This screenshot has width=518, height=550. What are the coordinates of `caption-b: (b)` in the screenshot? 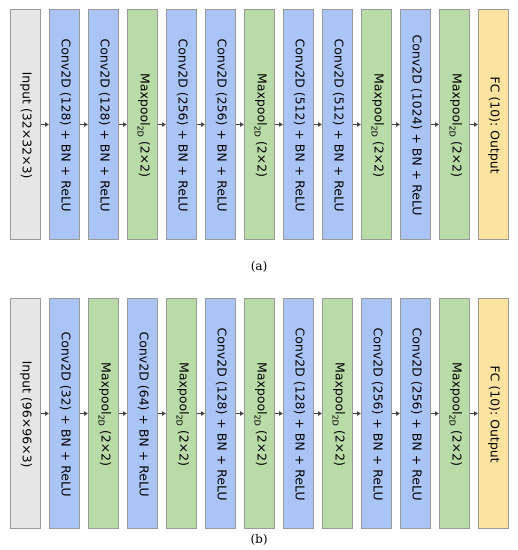 It's located at (259, 539).